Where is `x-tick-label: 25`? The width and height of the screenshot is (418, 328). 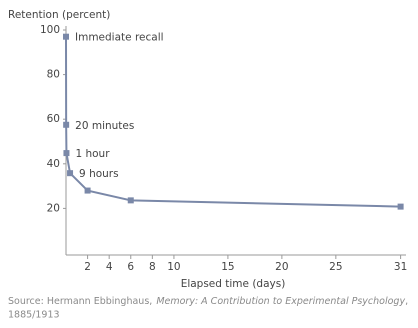 x-tick-label: 25 is located at coordinates (335, 267).